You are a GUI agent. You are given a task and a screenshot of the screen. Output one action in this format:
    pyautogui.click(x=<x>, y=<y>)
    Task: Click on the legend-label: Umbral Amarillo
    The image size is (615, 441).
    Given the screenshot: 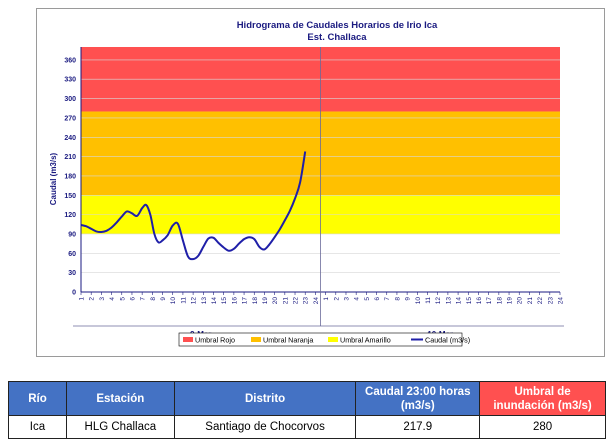 What is the action you would take?
    pyautogui.click(x=365, y=340)
    